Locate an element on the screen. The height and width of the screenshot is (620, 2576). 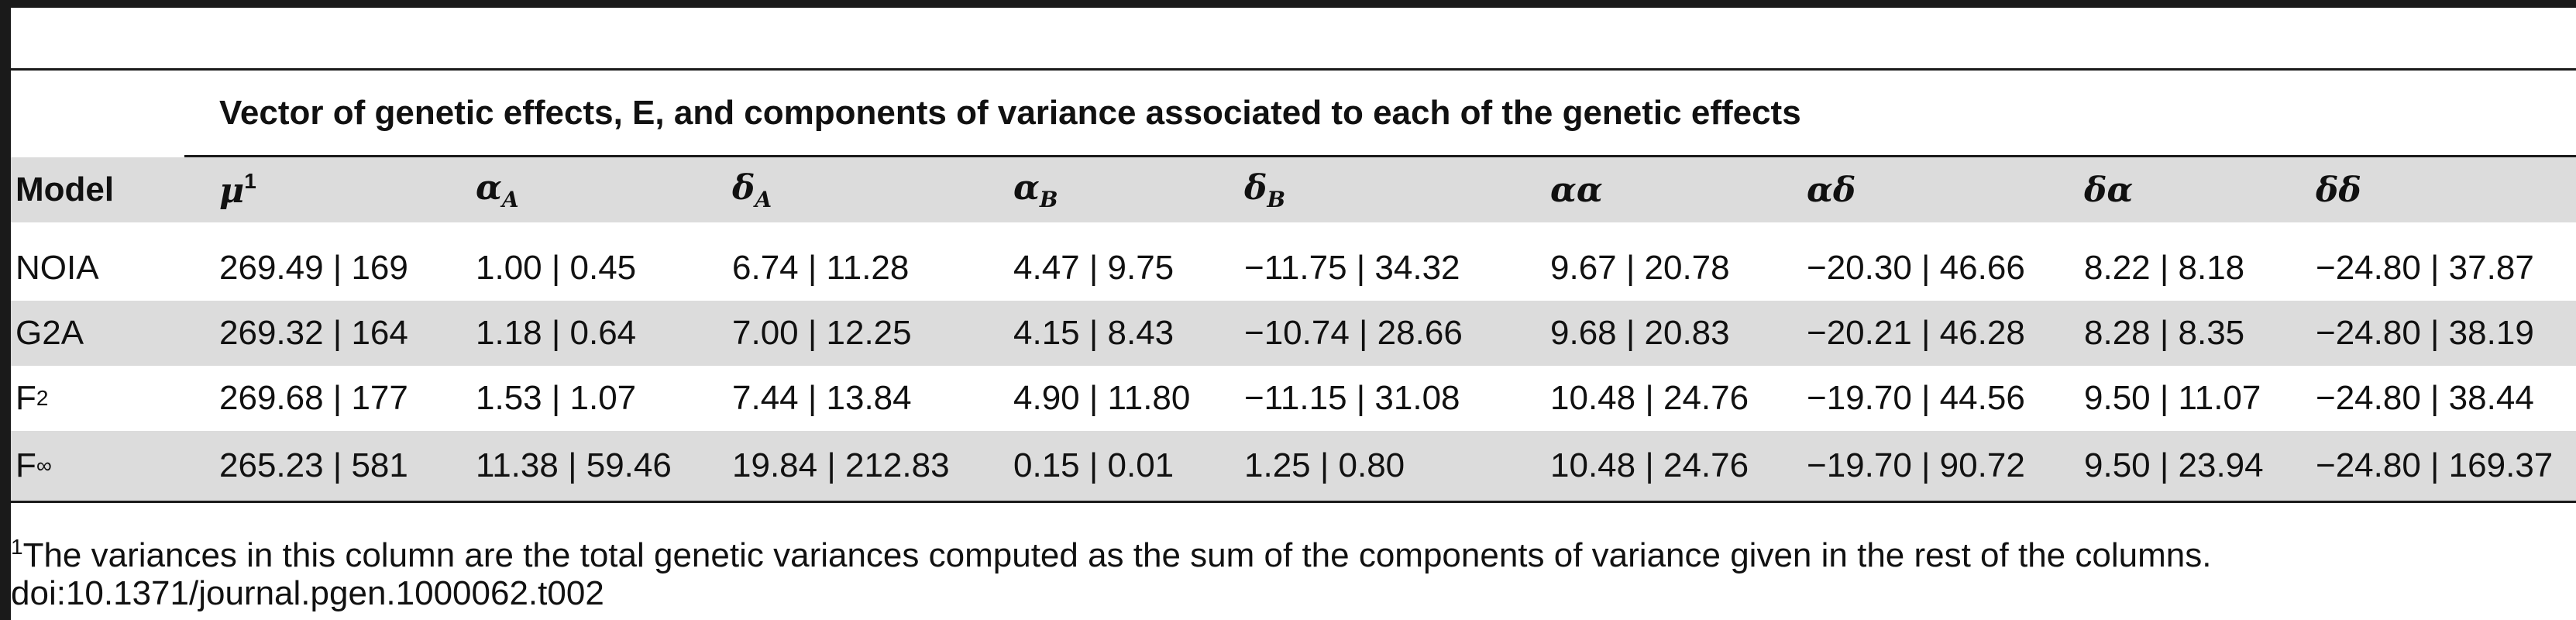
table-cell: 6.74 | 11.28 is located at coordinates (821, 268).